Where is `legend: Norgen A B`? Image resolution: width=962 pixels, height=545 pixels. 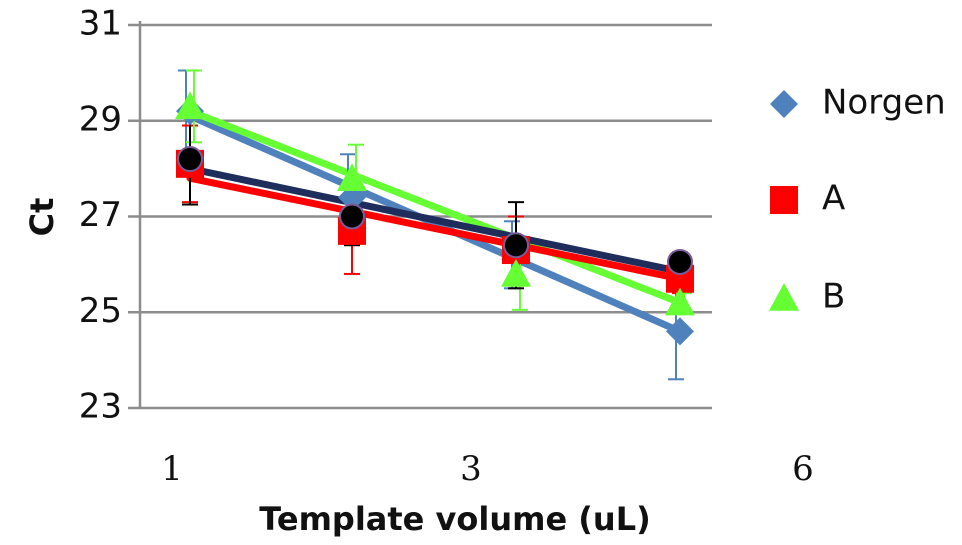
legend: Norgen A B is located at coordinates (857, 200).